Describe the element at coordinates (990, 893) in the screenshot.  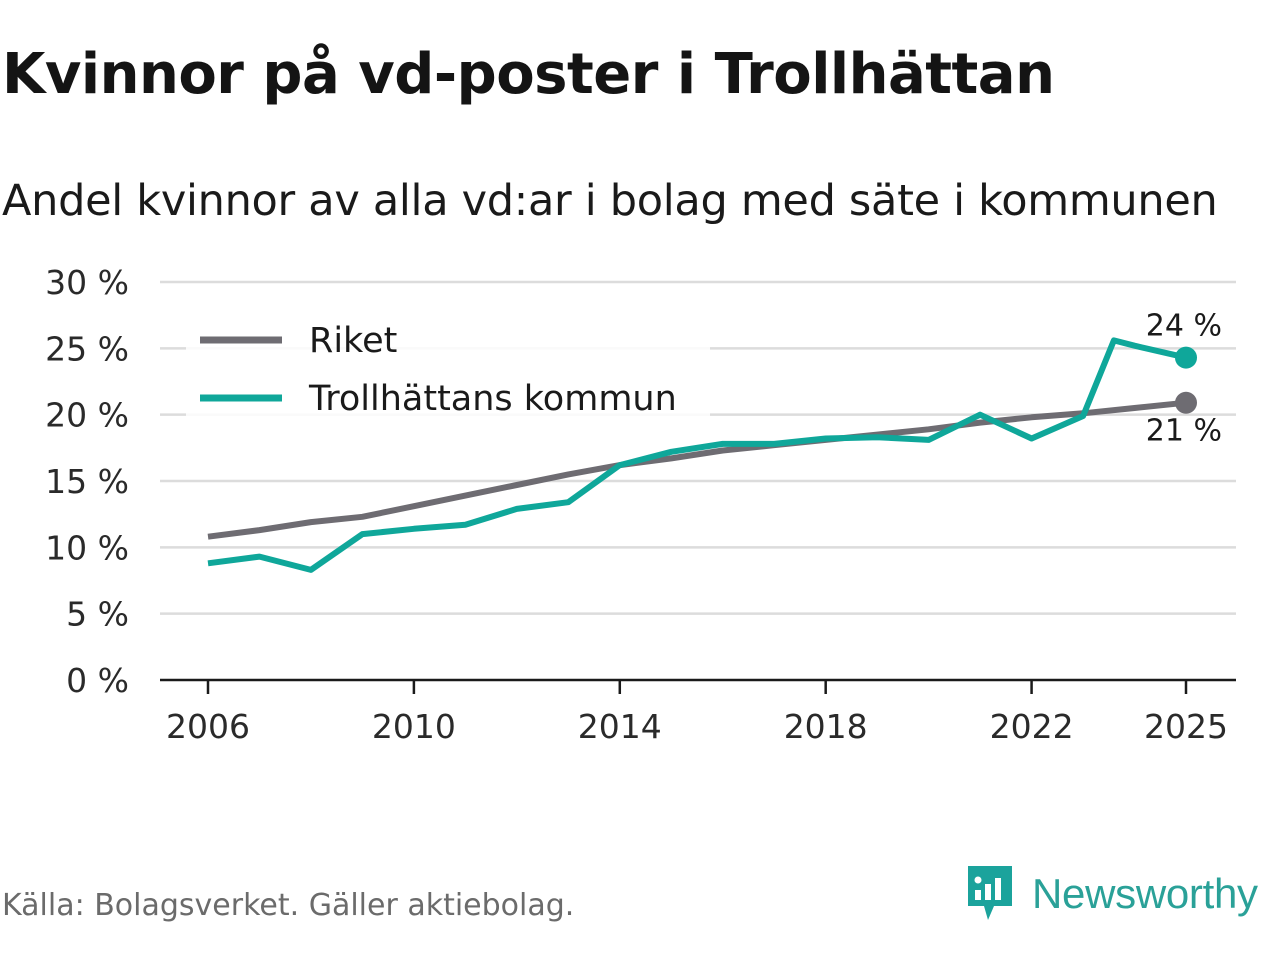
I see `bar-chart-icon` at that location.